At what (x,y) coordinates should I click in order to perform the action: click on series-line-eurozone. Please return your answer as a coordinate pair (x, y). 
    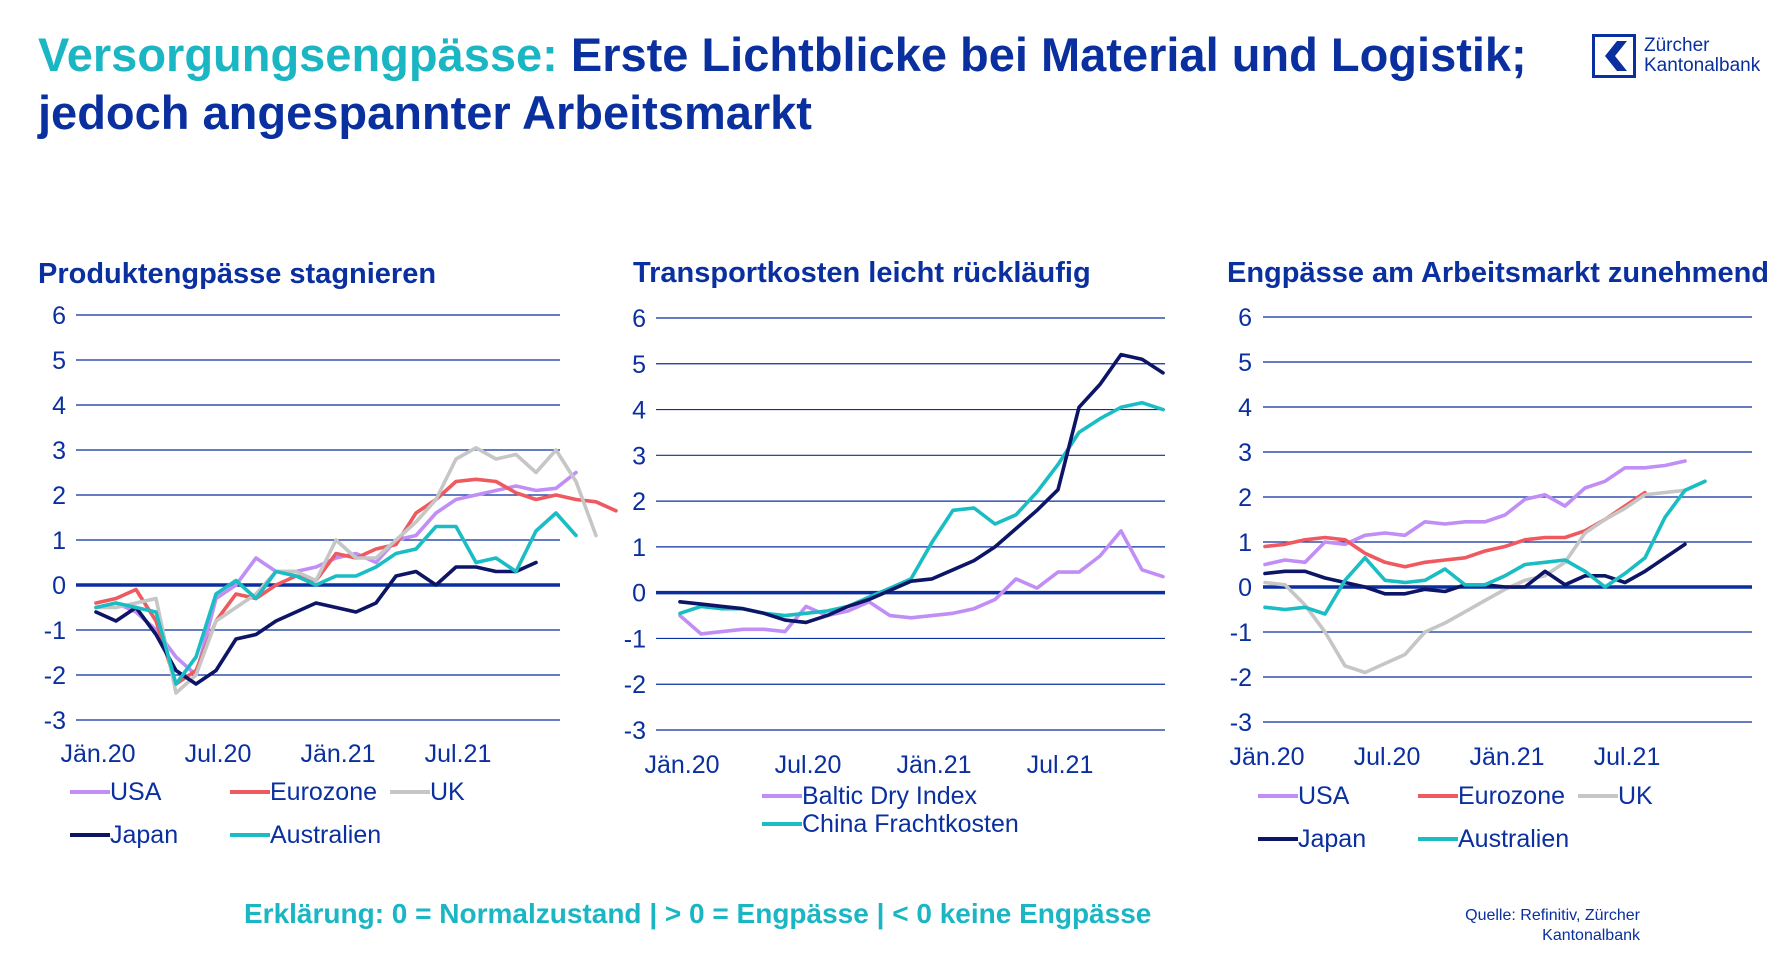
    Looking at the image, I should click on (1455, 529).